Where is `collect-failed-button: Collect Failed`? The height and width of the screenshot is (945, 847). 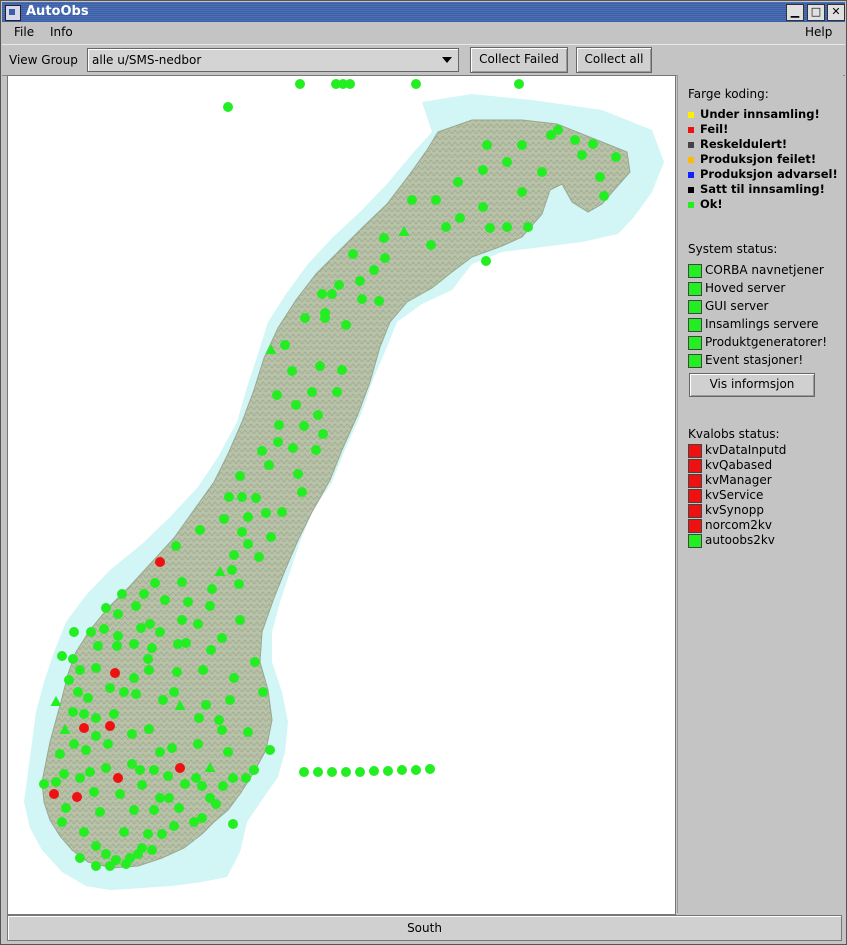 collect-failed-button: Collect Failed is located at coordinates (519, 60).